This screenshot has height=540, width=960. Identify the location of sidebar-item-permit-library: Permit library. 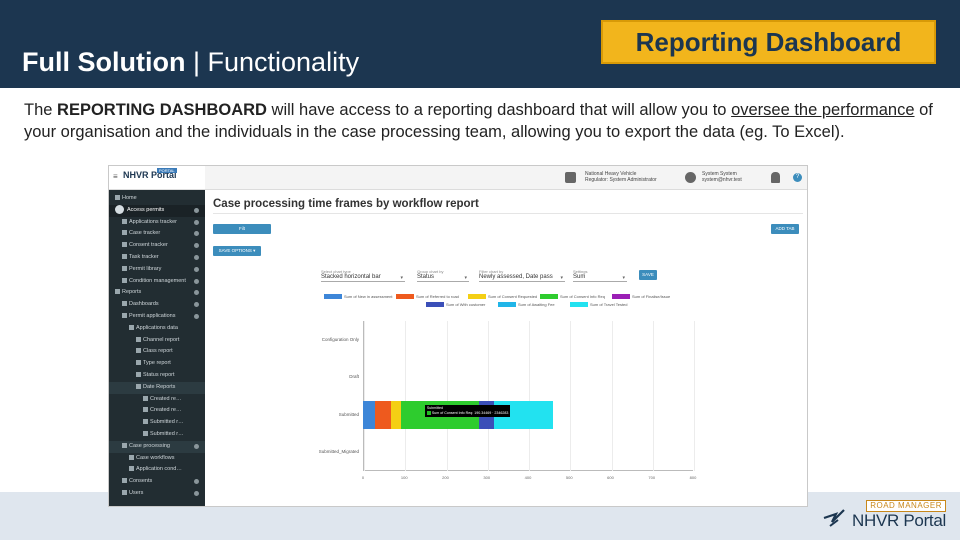
(157, 270).